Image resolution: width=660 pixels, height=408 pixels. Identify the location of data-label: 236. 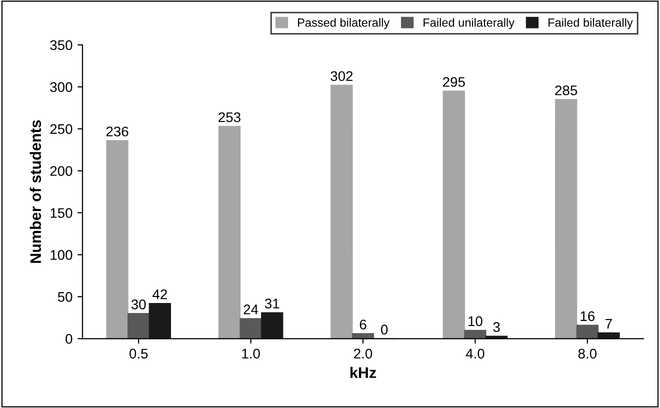
(117, 131).